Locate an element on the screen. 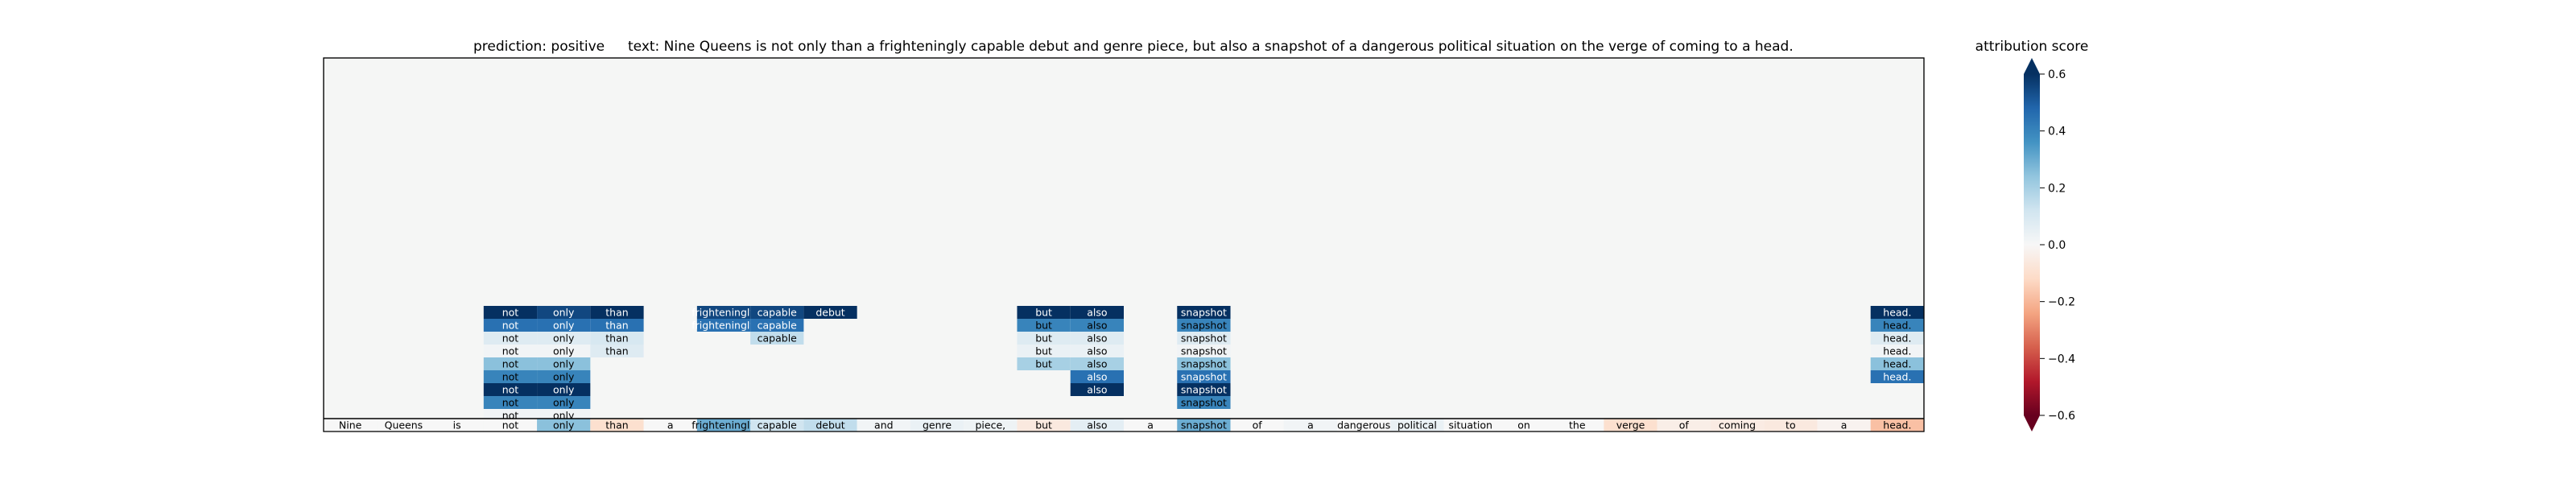  token-label: than is located at coordinates (616, 425).